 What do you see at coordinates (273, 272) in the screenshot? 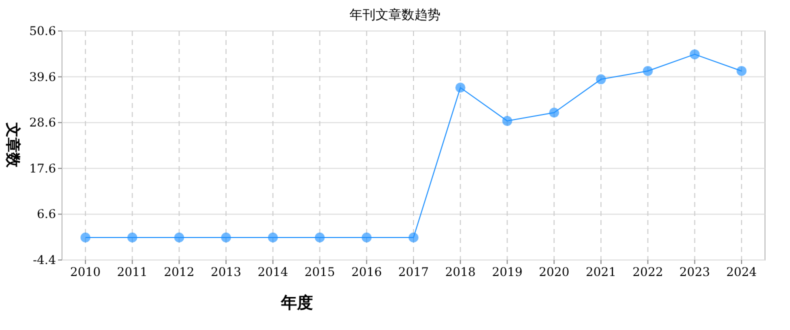
I see `x-tick-label: 2014` at bounding box center [273, 272].